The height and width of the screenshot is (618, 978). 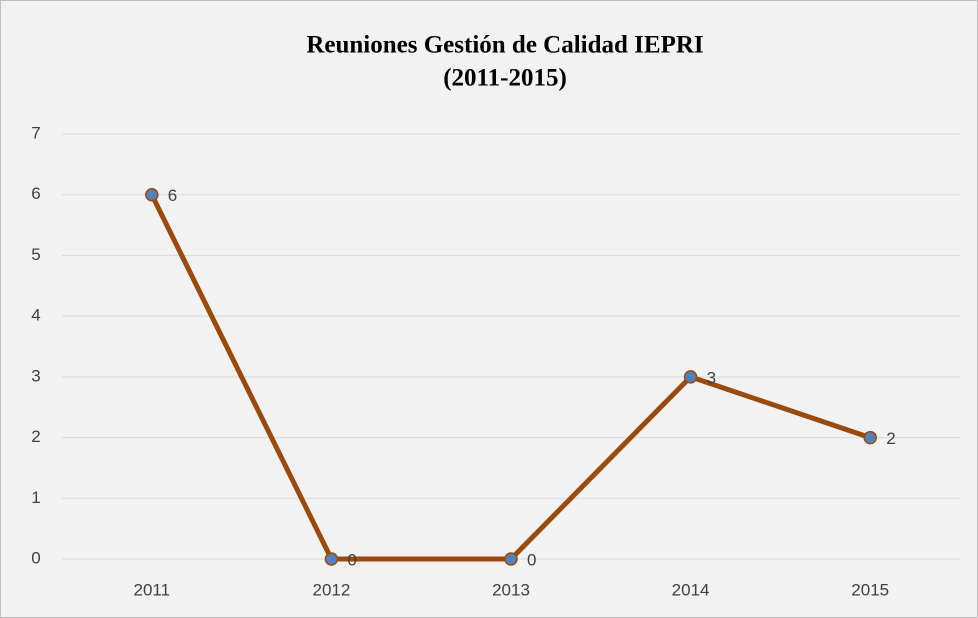 I want to click on x-tick-label: 2014, so click(x=691, y=589).